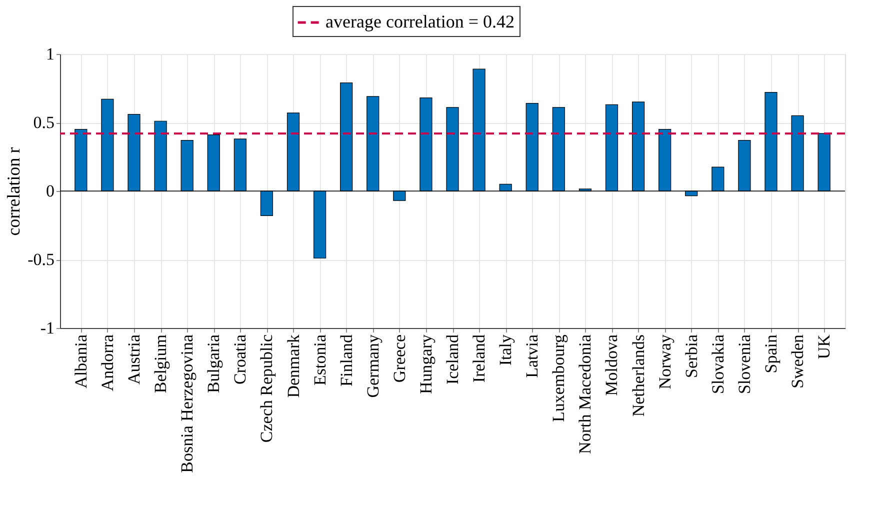 The height and width of the screenshot is (532, 873). What do you see at coordinates (240, 359) in the screenshot?
I see `x-tick-label: Croatia` at bounding box center [240, 359].